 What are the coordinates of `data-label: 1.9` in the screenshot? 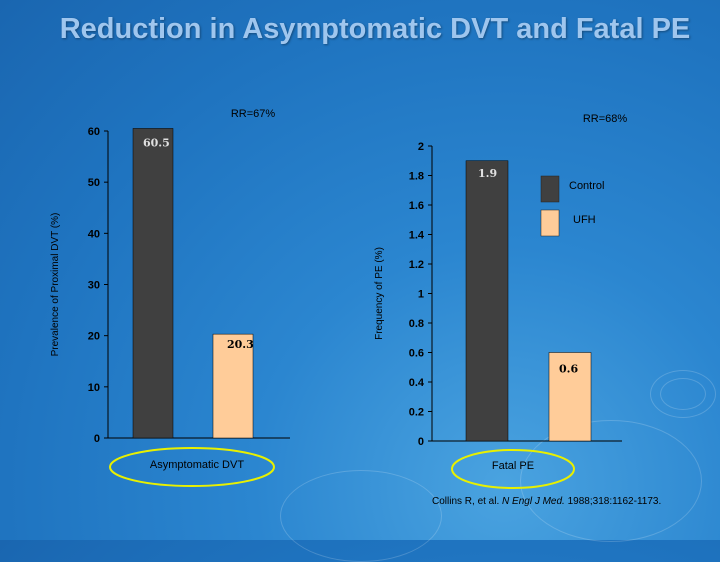 It's located at (487, 173).